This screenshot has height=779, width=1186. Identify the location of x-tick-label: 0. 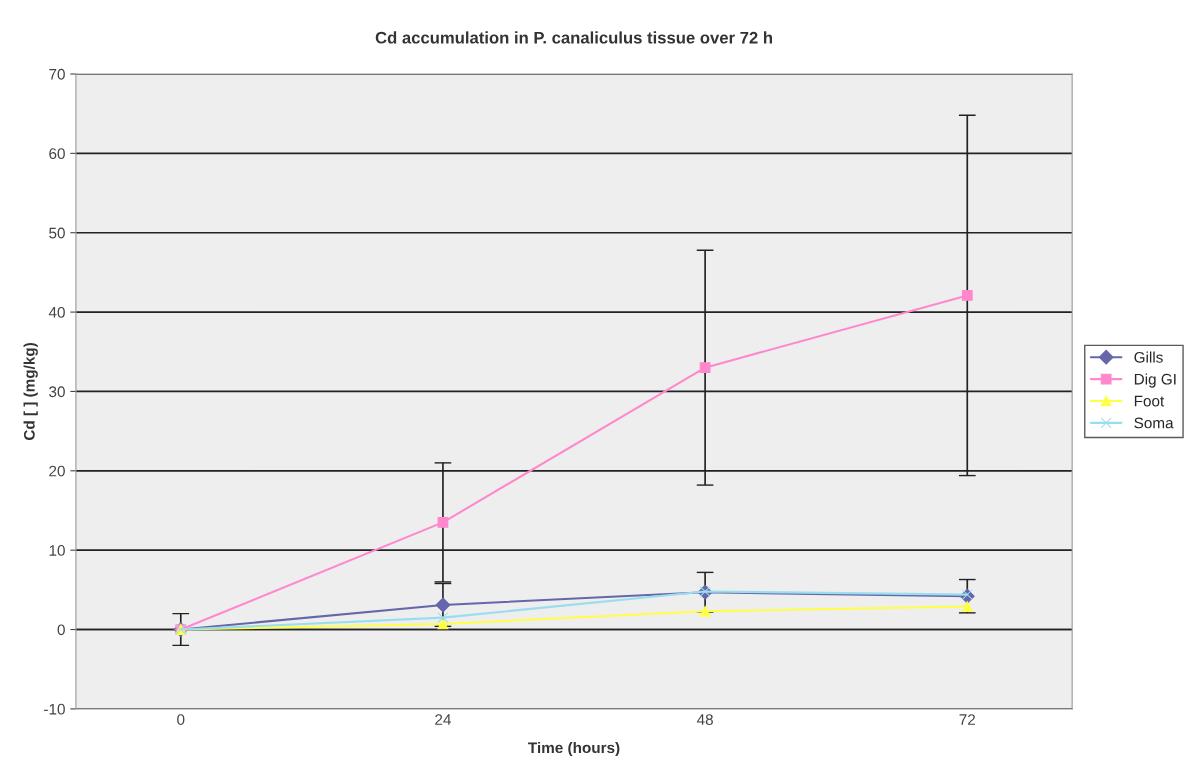
(181, 719).